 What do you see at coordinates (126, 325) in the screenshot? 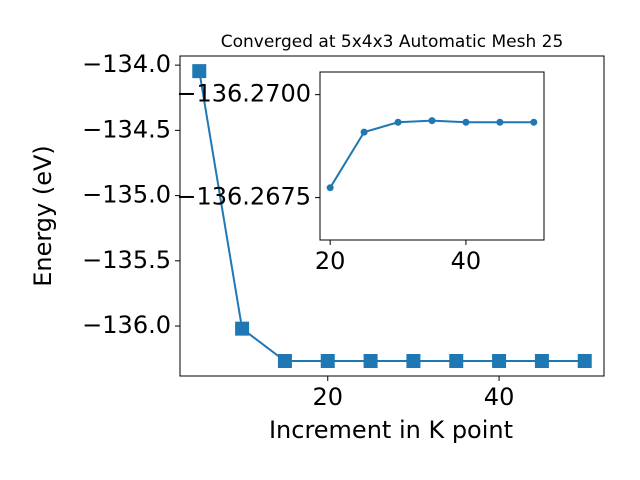
I see `y-tick-label: −136.0` at bounding box center [126, 325].